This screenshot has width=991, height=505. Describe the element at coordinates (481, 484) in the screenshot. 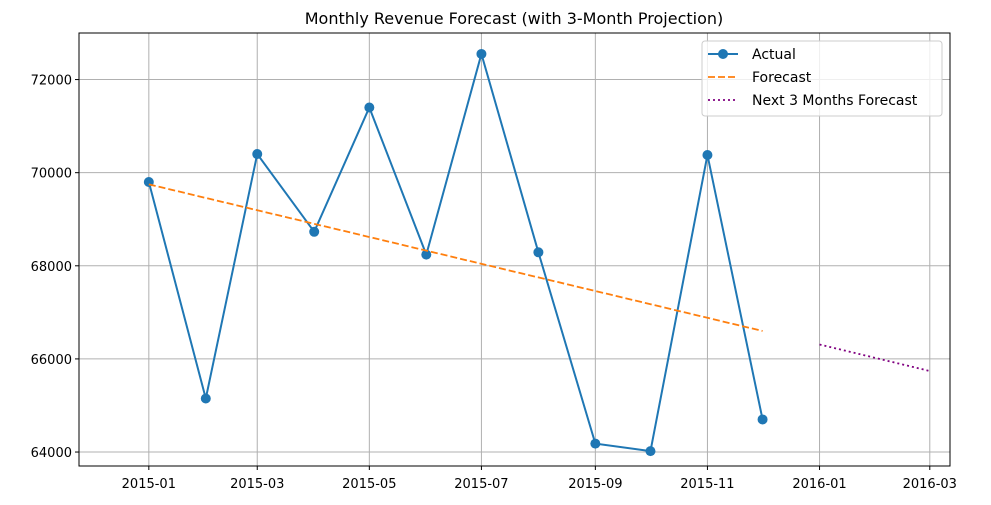

I see `x-tick-label: 2015-07` at that location.